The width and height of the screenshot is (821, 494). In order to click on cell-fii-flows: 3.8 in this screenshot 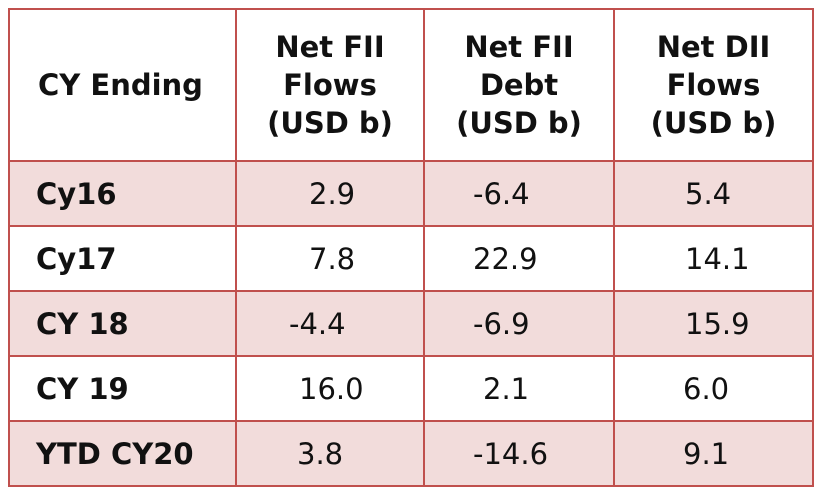, I will do `click(330, 453)`.